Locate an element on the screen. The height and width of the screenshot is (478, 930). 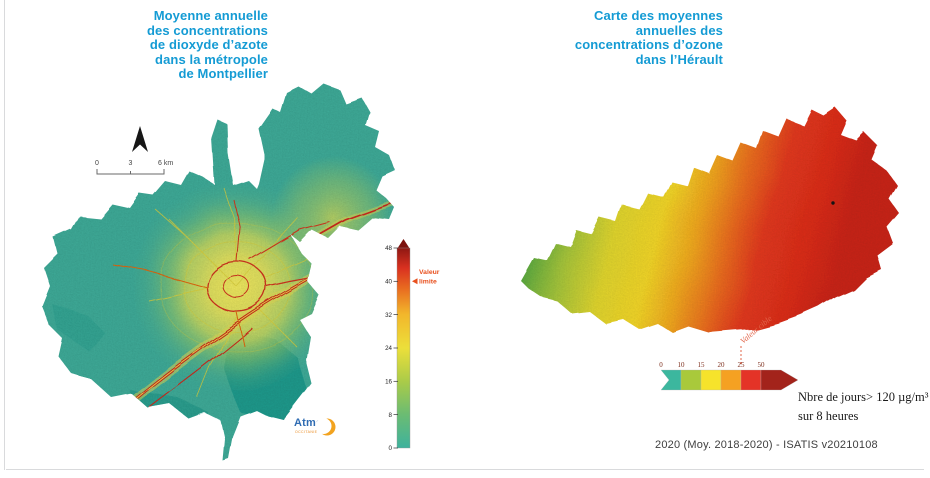
city-marker-dot is located at coordinates (833, 203).